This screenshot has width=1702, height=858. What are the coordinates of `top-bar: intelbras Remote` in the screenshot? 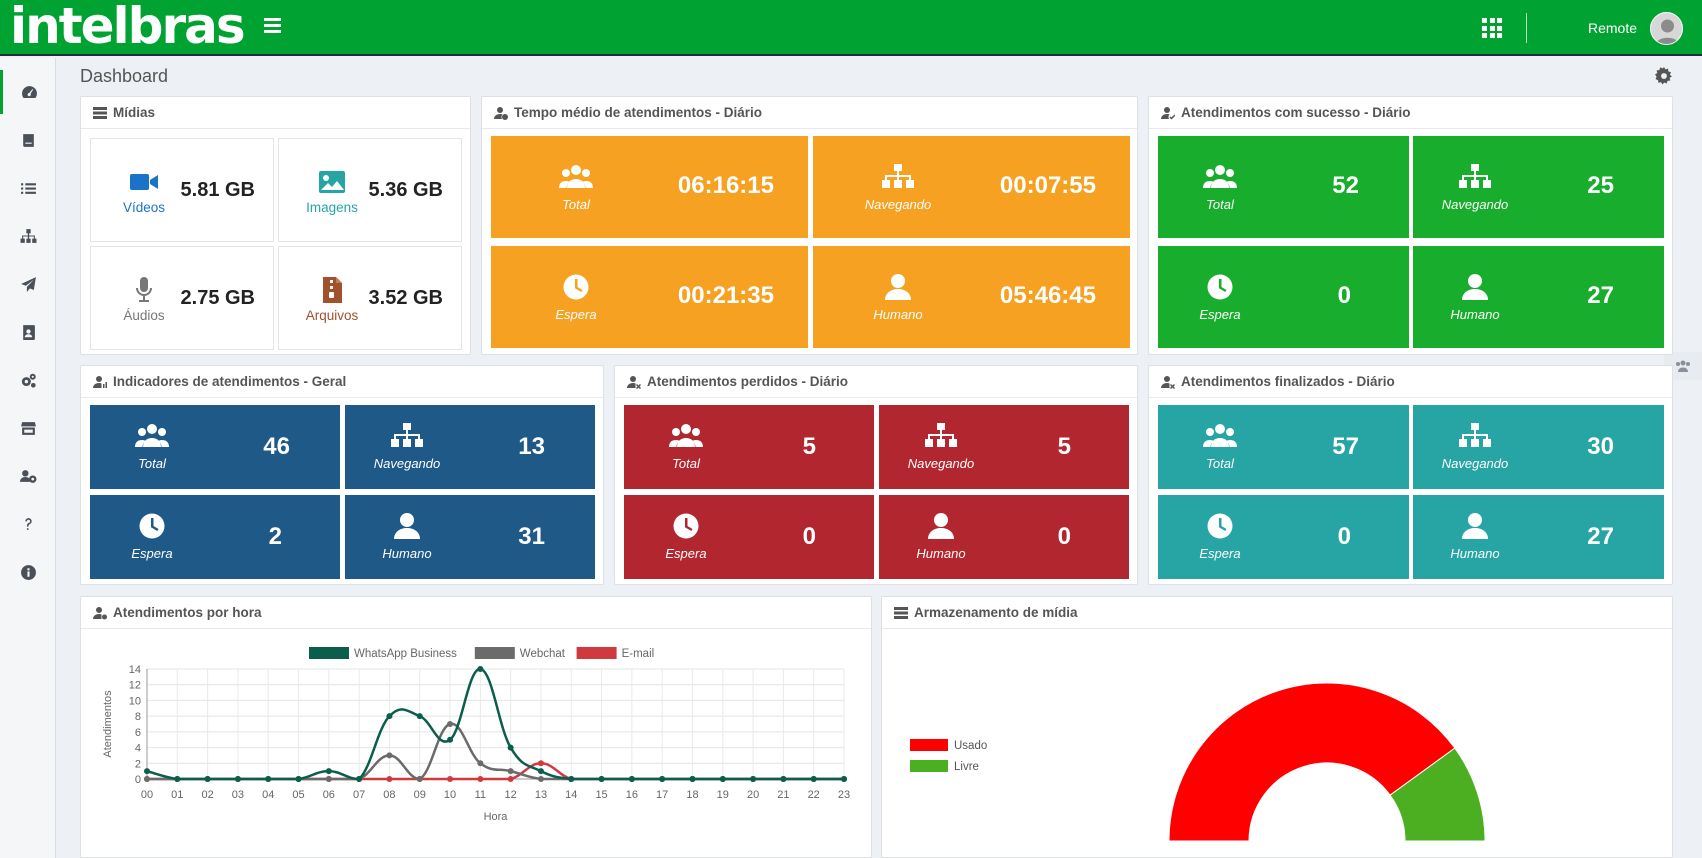 It's located at (851, 28).